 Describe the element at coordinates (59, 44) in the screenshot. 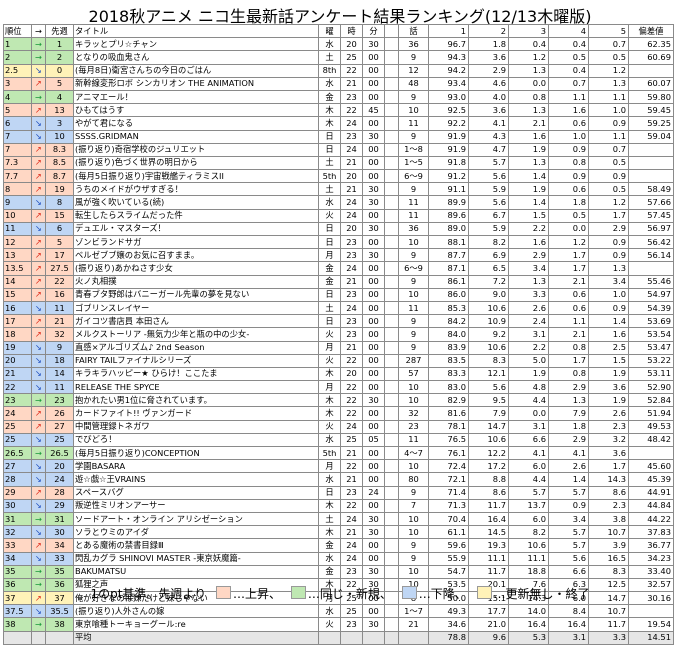

I see `row-last-week: 1` at that location.